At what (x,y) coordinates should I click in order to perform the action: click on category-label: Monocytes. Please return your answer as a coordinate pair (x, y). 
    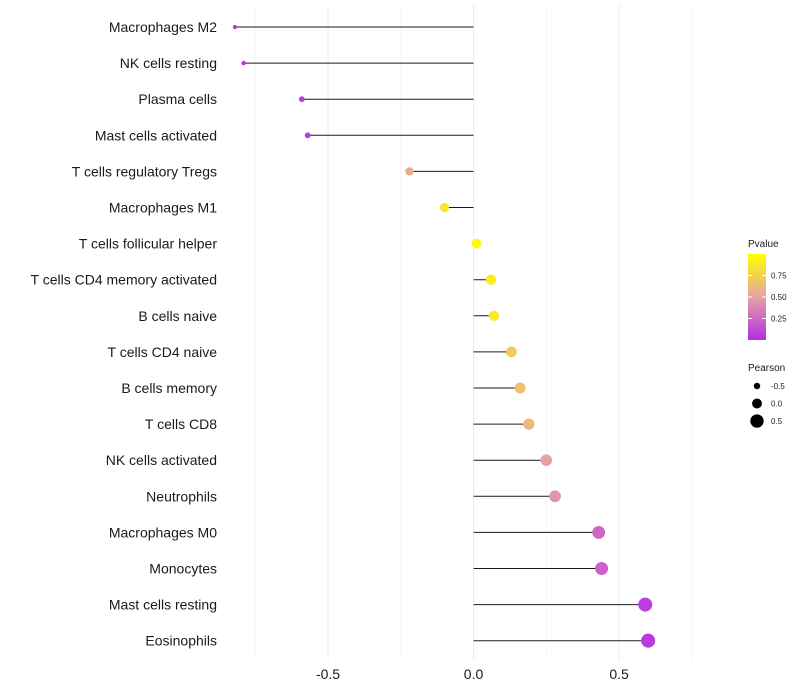
    Looking at the image, I should click on (183, 569).